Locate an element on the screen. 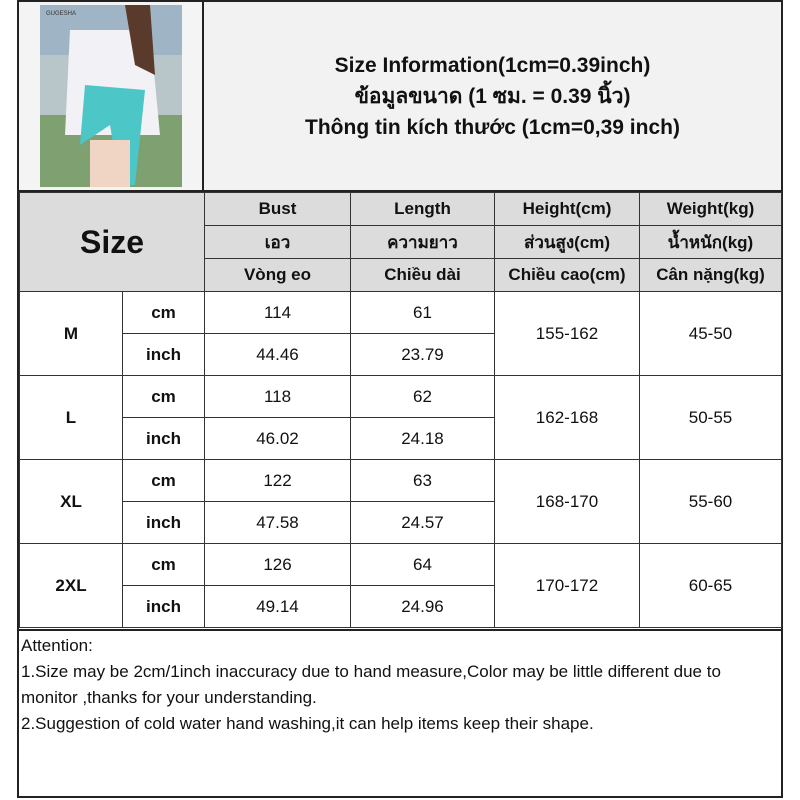  bust-cm: 122 is located at coordinates (277, 480).